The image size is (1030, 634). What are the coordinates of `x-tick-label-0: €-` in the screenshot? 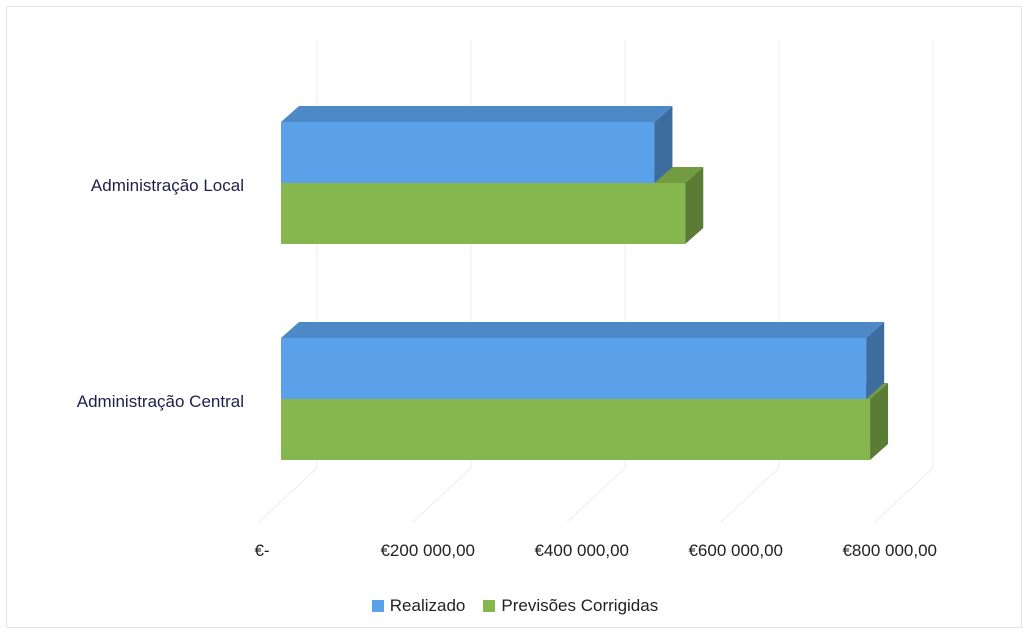 It's located at (261, 550).